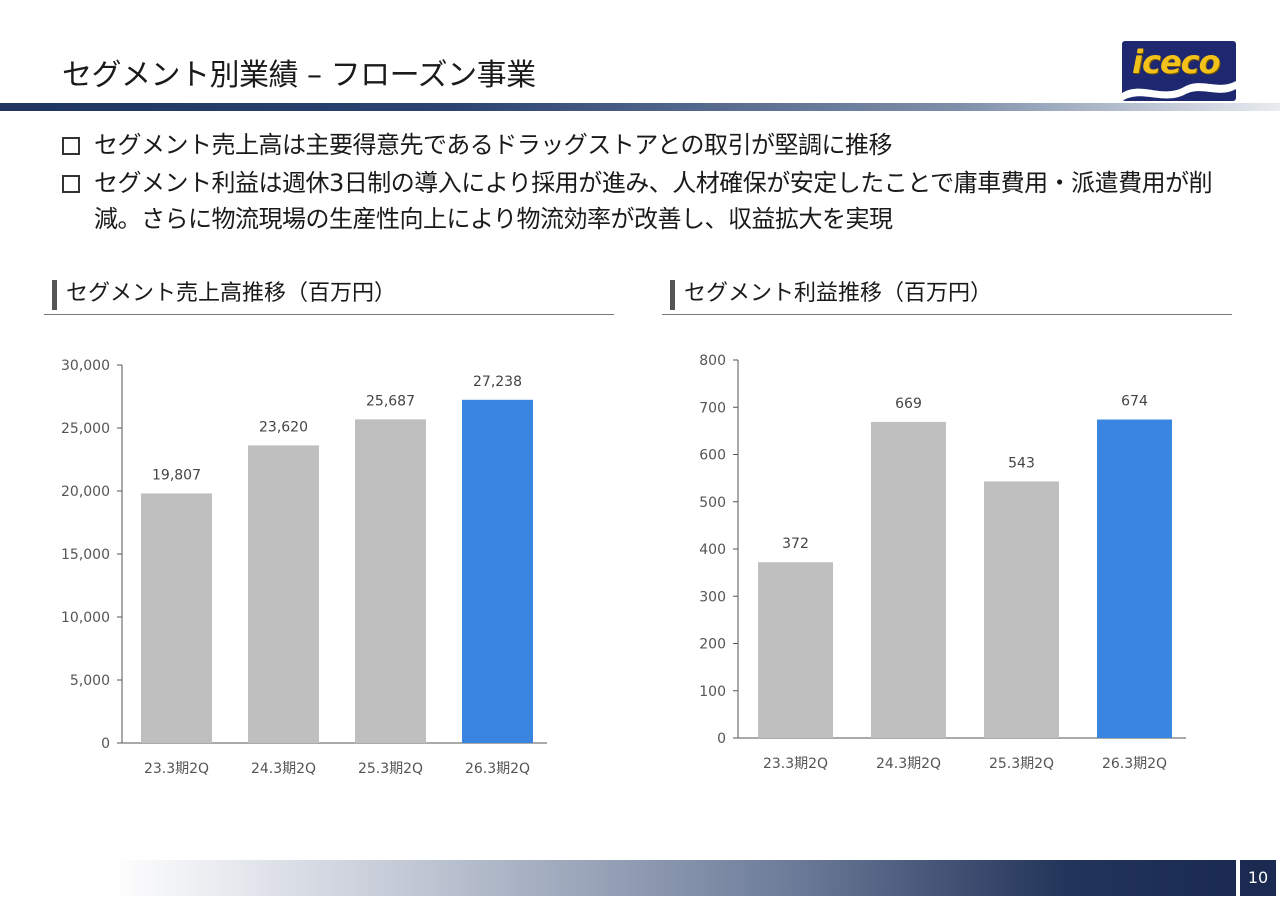 This screenshot has height=905, width=1280. I want to click on y-tick-label: 10,000, so click(85, 618).